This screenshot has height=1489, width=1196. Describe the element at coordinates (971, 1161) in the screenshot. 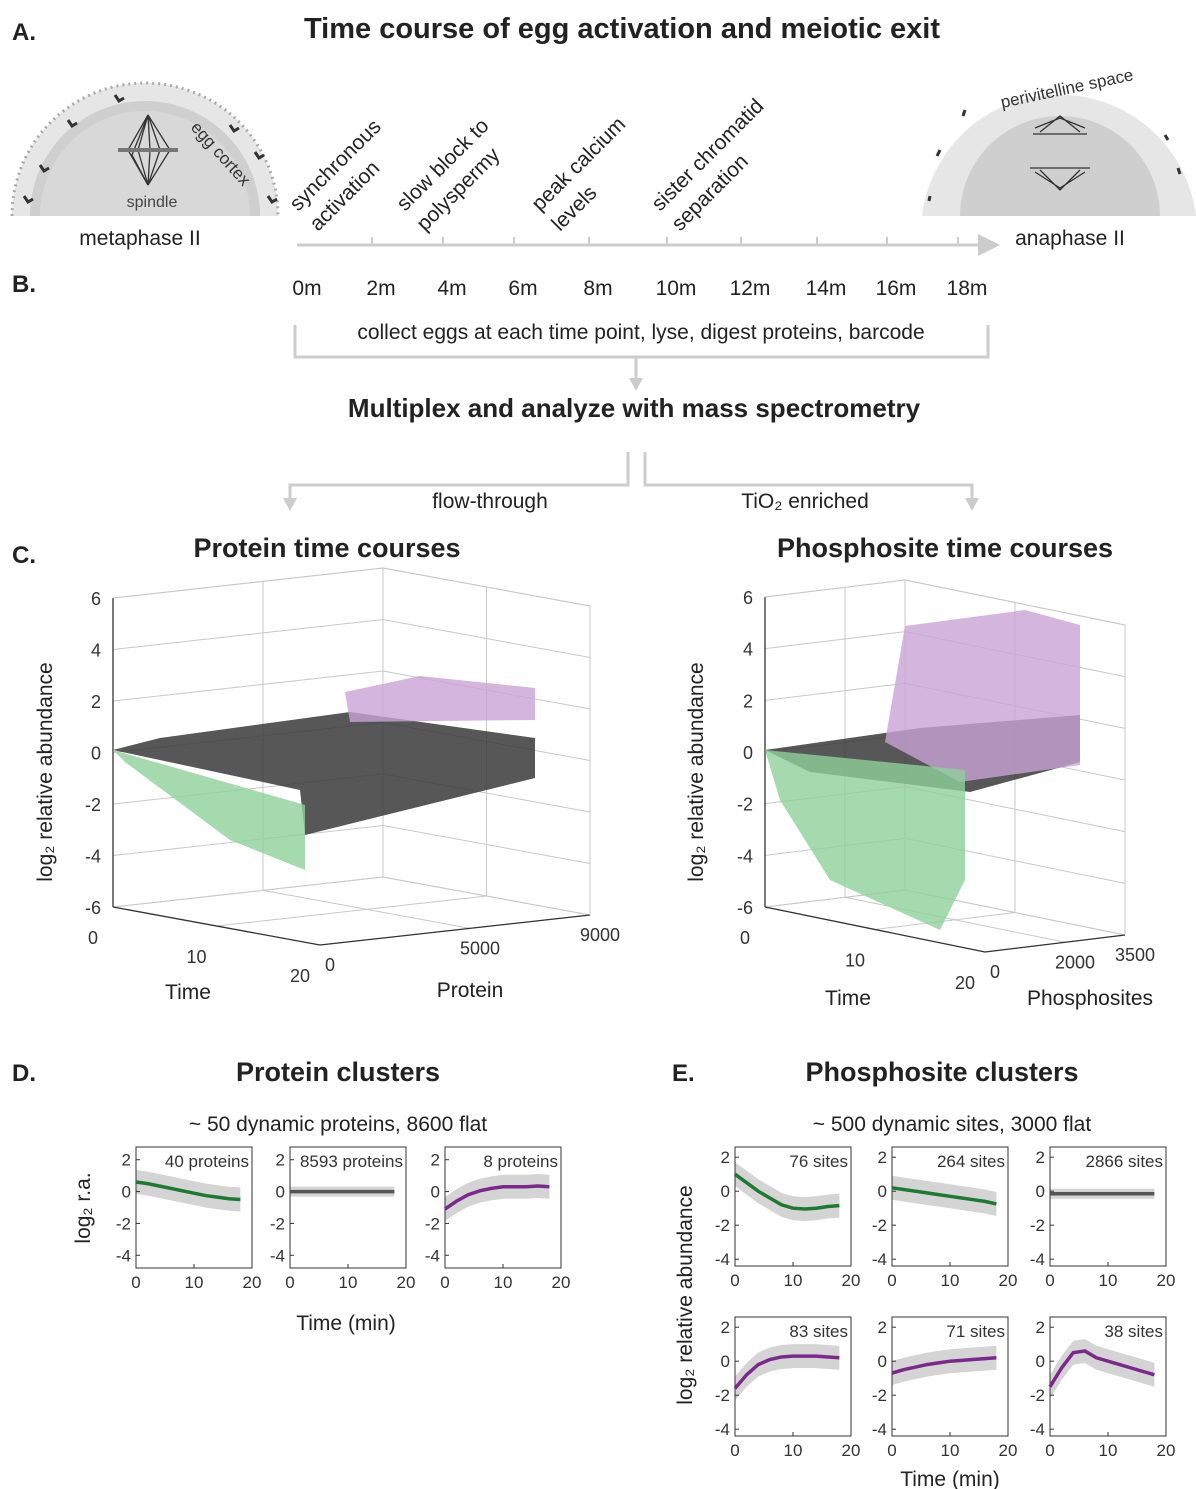

I see `cluster-count: 264 sites` at that location.